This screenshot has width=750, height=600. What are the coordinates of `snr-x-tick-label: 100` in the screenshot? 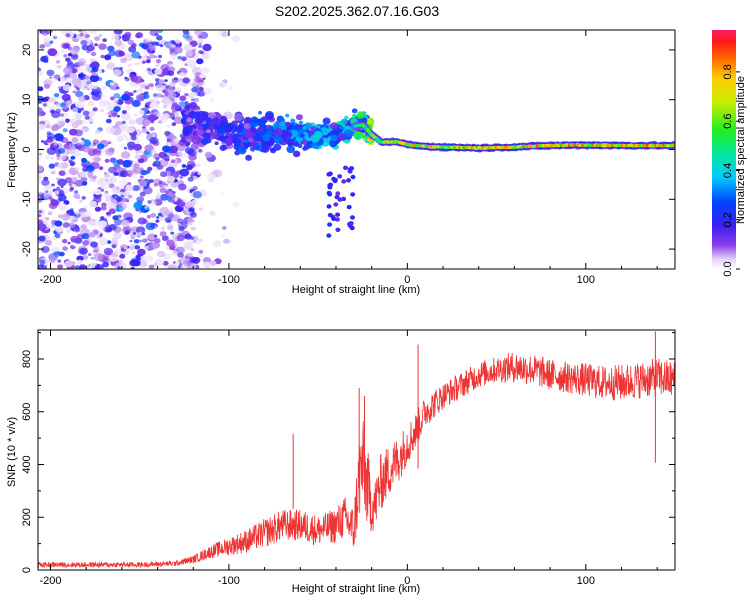 It's located at (586, 581).